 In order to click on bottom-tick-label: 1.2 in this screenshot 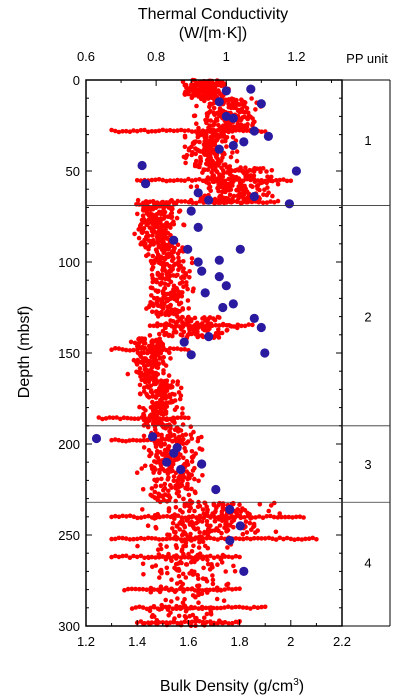, I will do `click(86, 641)`.